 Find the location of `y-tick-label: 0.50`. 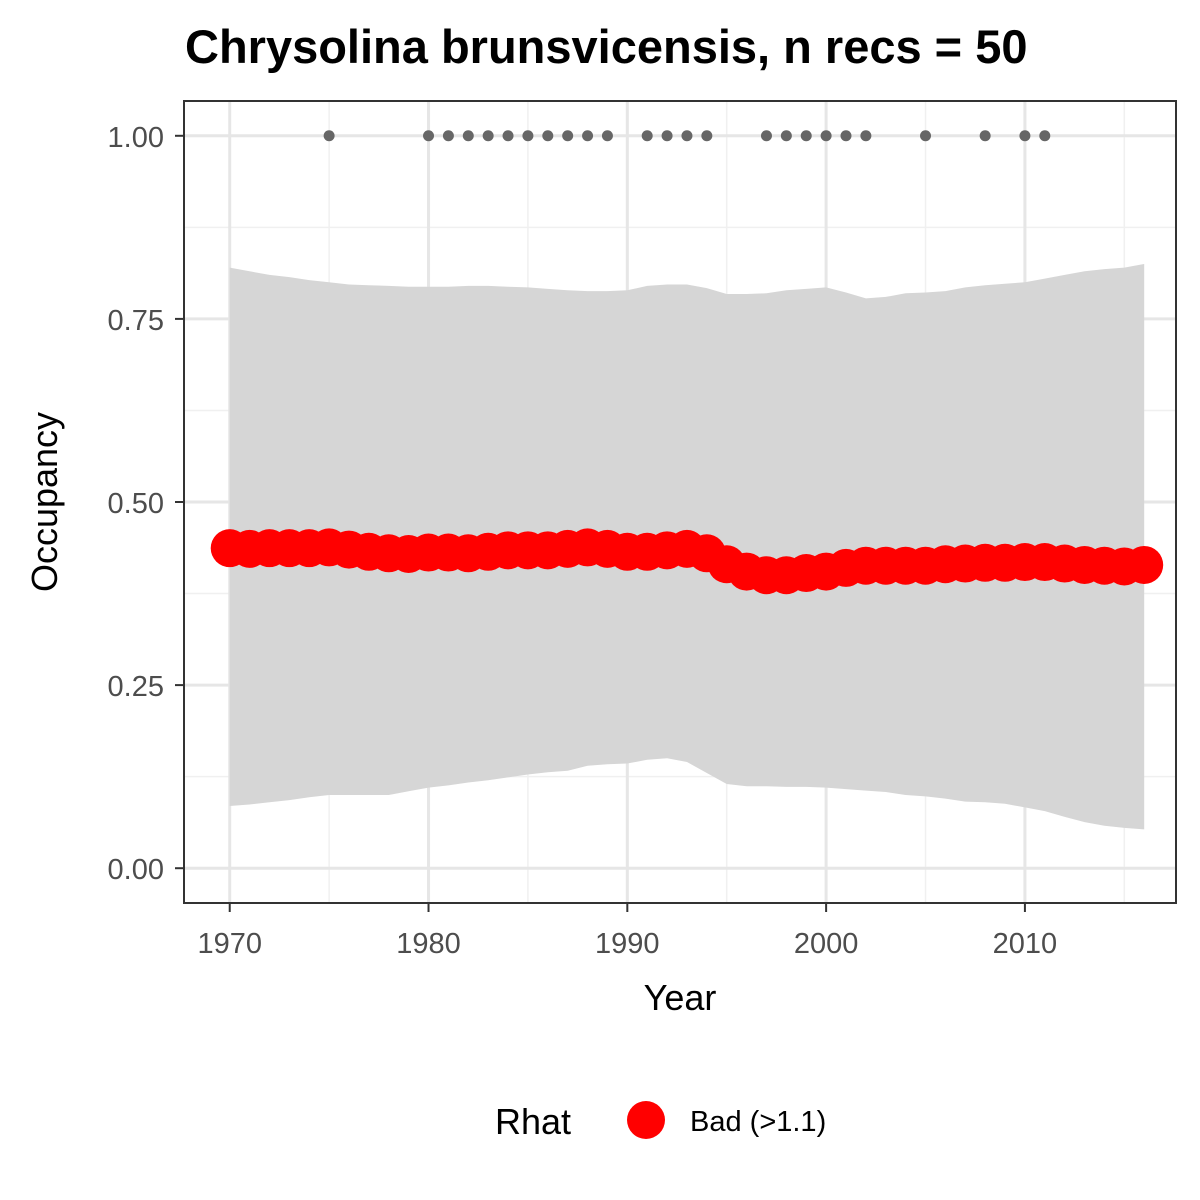

y-tick-label: 0.50 is located at coordinates (136, 504).